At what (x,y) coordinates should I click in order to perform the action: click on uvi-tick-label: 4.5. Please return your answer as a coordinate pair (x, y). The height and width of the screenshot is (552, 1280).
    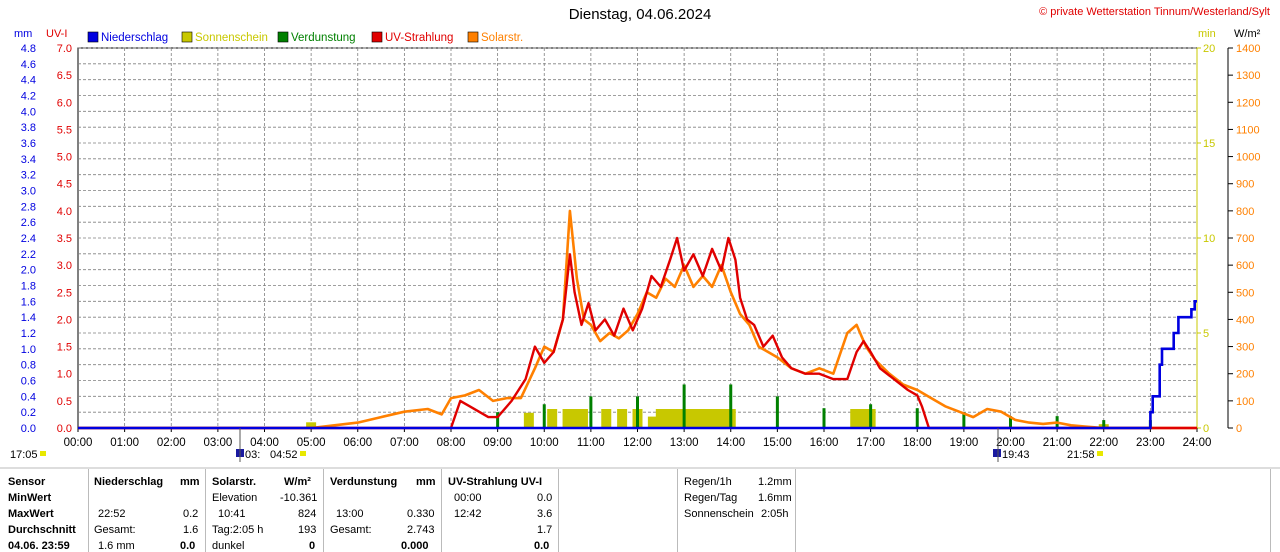
    Looking at the image, I should click on (64, 185).